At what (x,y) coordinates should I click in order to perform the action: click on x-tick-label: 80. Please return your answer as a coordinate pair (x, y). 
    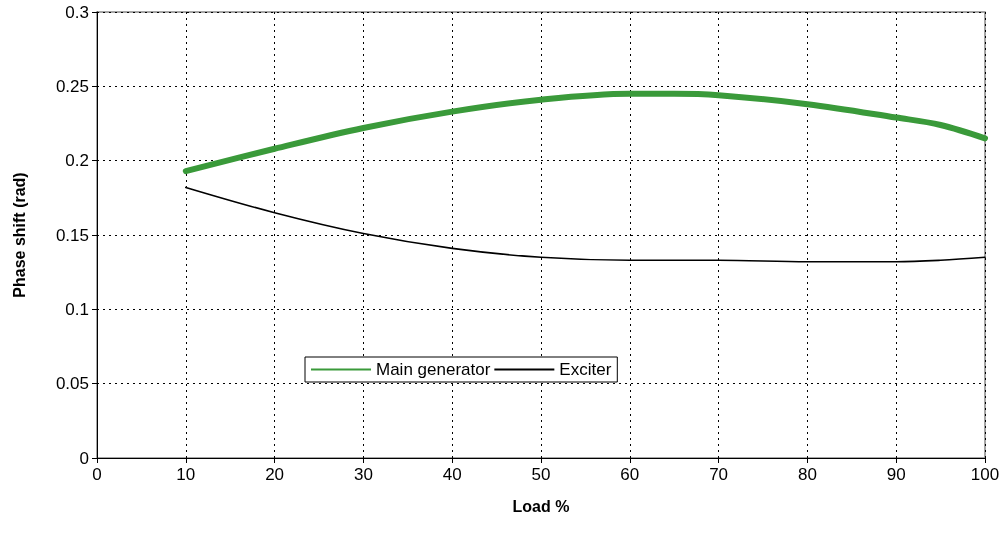
    Looking at the image, I should click on (807, 474).